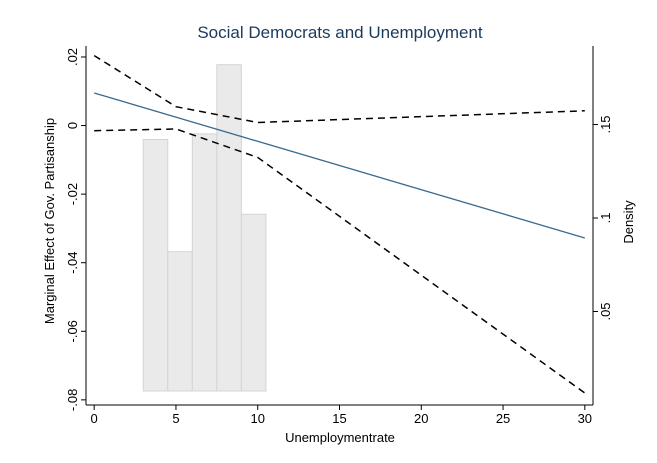  I want to click on x-tick-label-10: 10, so click(257, 418).